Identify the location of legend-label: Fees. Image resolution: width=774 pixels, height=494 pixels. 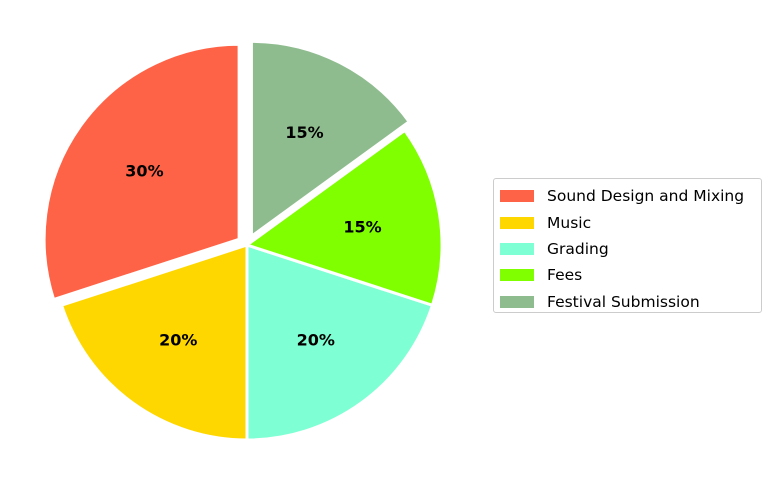
(565, 275).